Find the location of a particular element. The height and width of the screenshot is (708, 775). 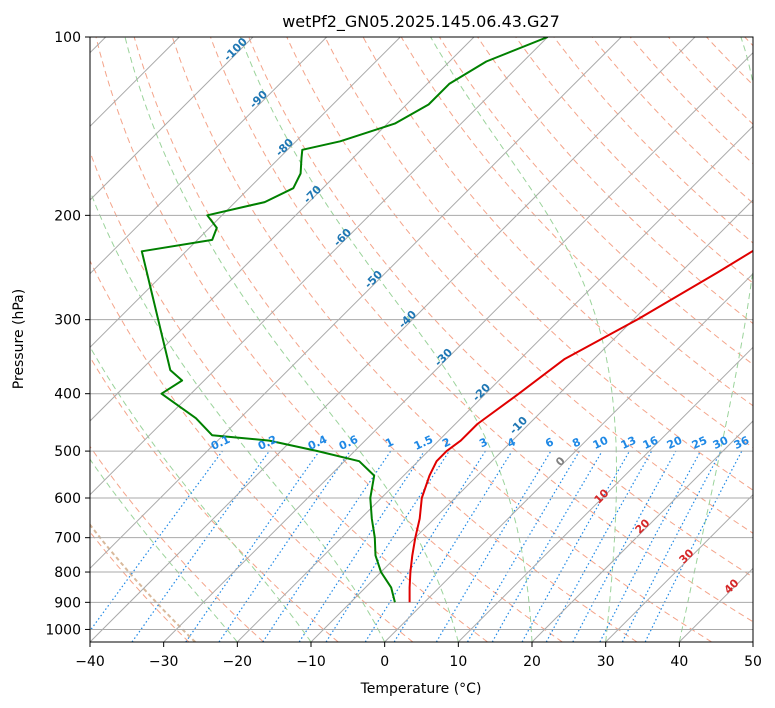

dendritic-line is located at coordinates (143, 582).